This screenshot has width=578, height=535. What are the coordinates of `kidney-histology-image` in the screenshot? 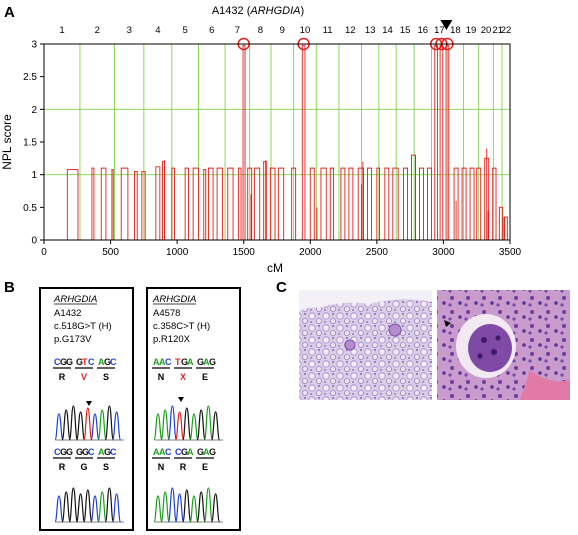 It's located at (365, 345).